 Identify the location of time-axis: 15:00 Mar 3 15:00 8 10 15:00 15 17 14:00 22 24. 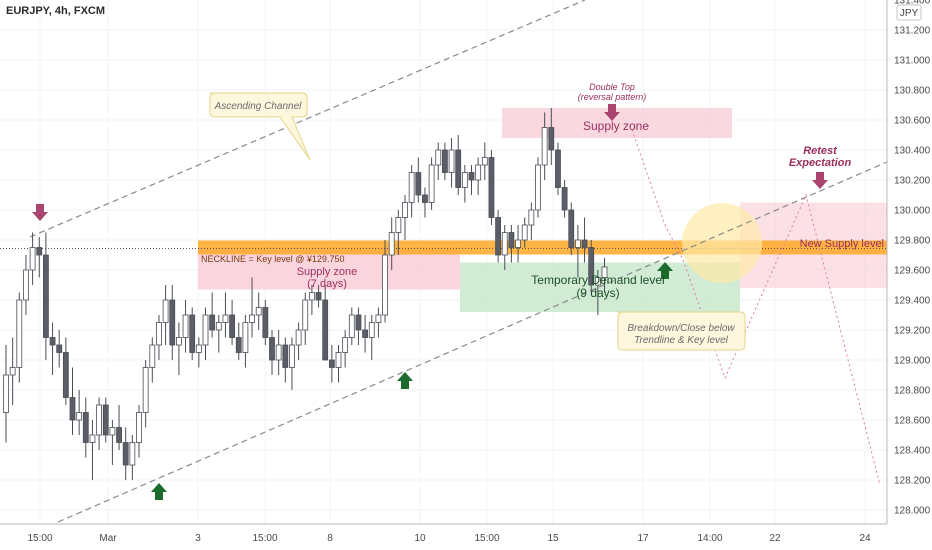
(466, 536).